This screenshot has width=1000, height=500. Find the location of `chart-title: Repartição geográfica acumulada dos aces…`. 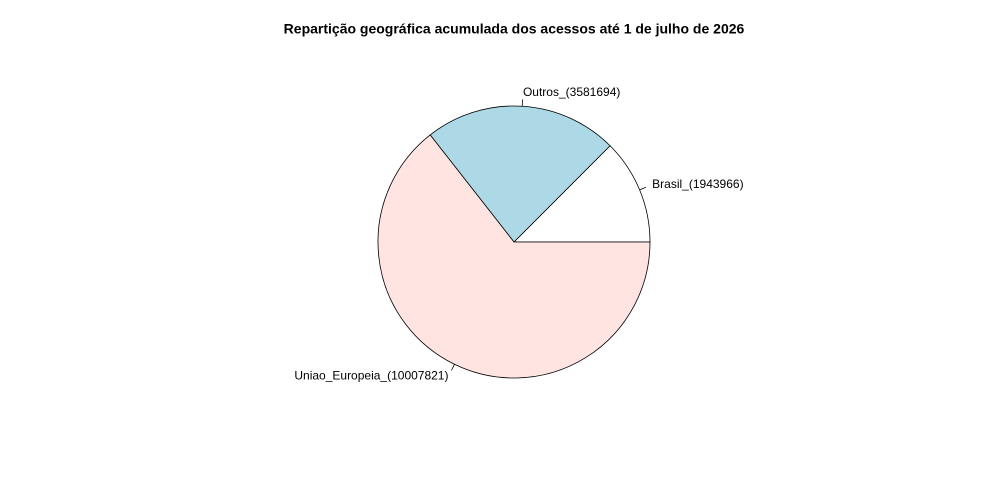

chart-title: Repartição geográfica acumulada dos aces… is located at coordinates (514, 29).